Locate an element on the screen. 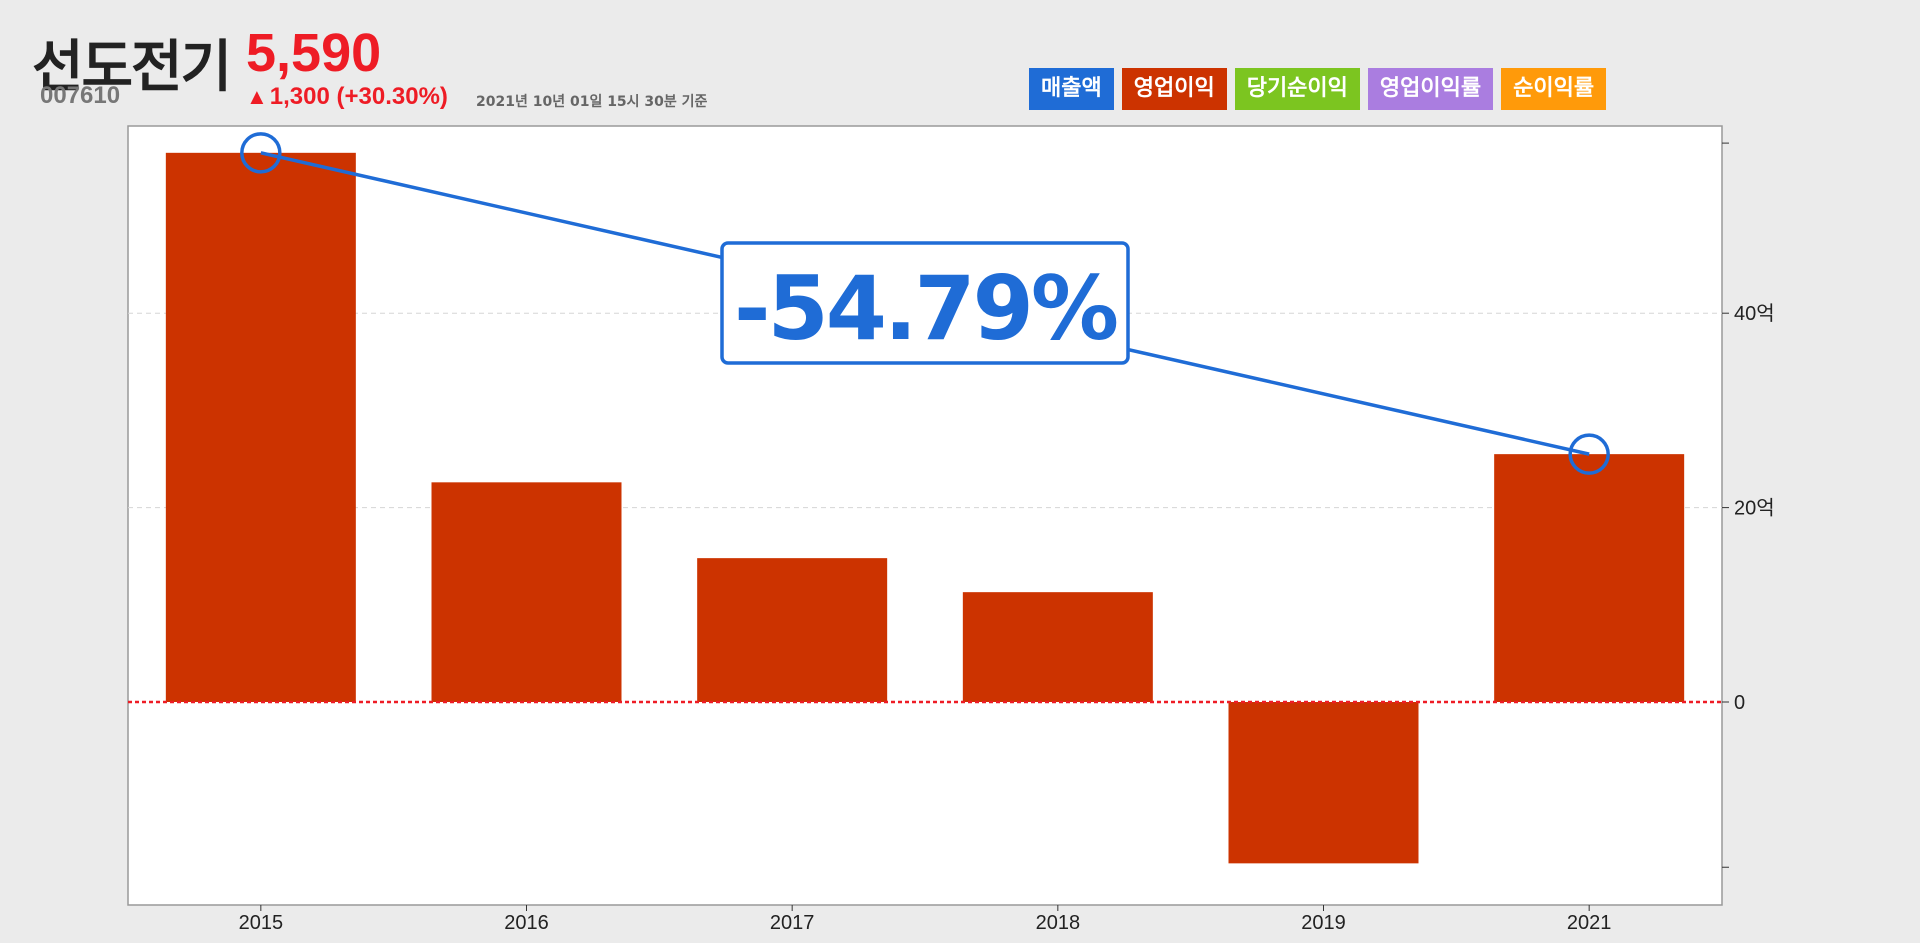  y-tick-label: 40억 is located at coordinates (1754, 313).